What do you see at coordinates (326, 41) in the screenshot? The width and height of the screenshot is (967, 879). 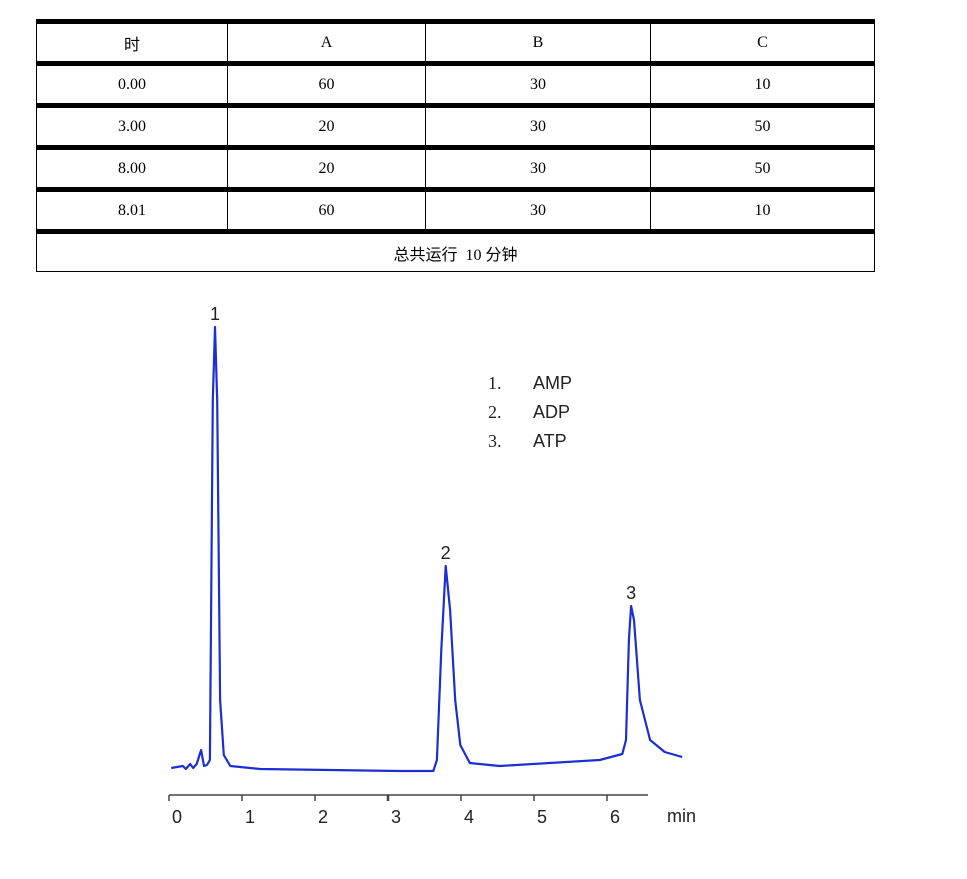 I see `header-cell: A` at bounding box center [326, 41].